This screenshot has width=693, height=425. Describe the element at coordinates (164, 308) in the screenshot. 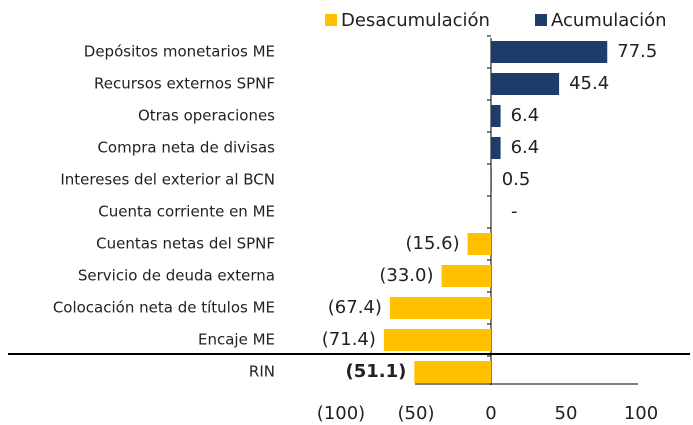

I see `category-label: Colocación neta de títulos ME` at that location.